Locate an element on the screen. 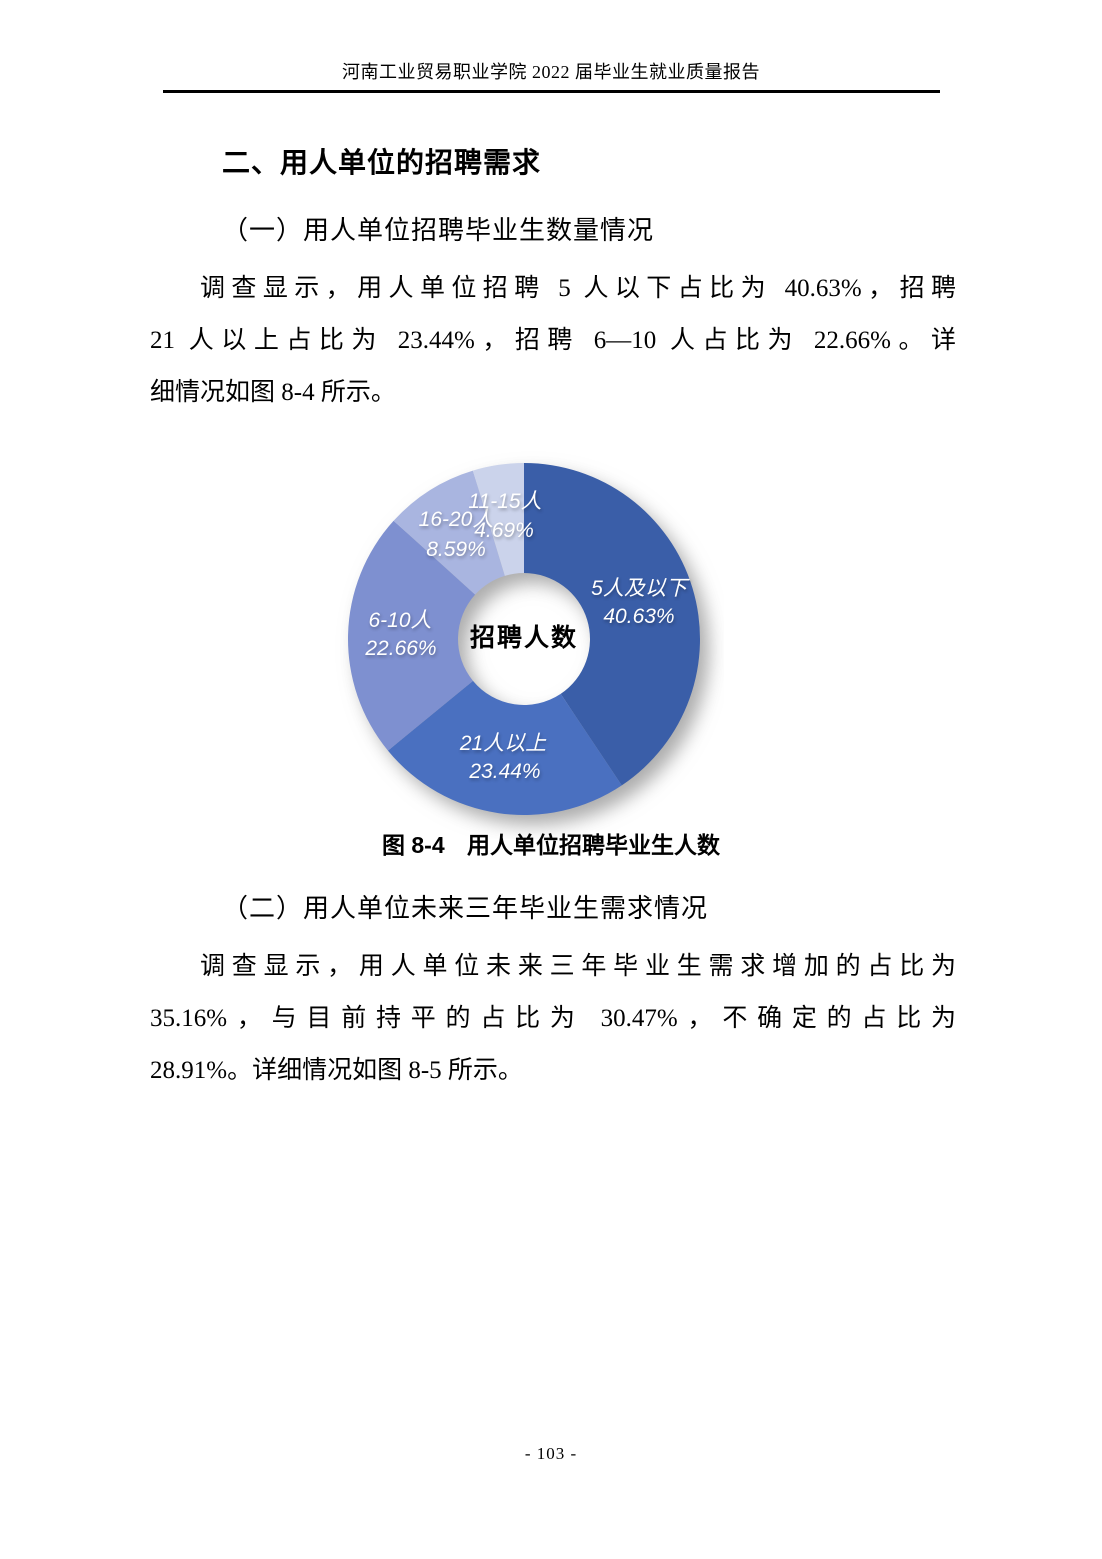  paragraph-2-line-3: 28.91%。详细情况如图 8-5 所示。 is located at coordinates (336, 1070).